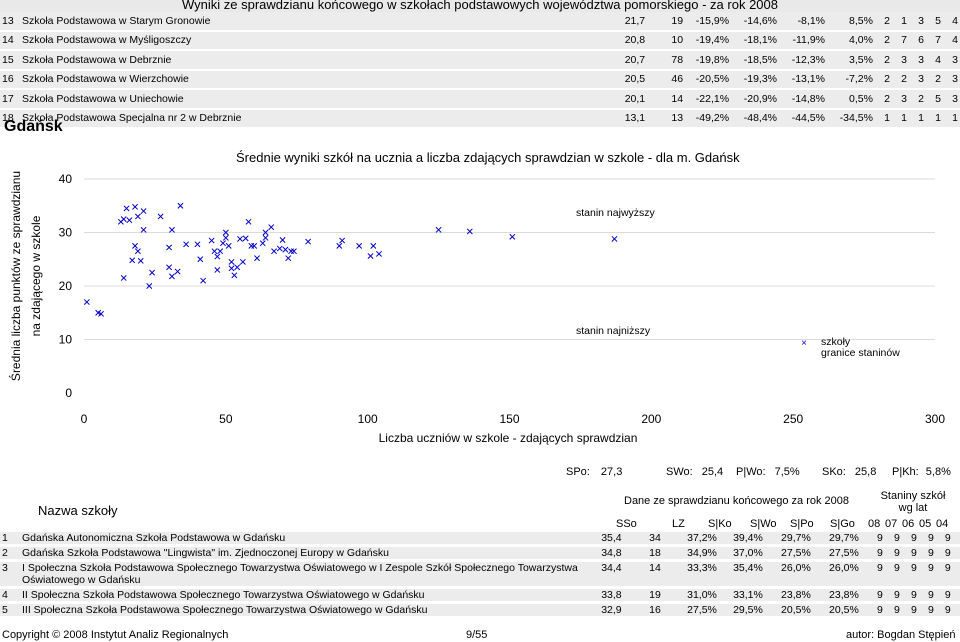 Image resolution: width=960 pixels, height=642 pixels. Describe the element at coordinates (708, 574) in the screenshot. I see `cell-c: 33,3%` at that location.